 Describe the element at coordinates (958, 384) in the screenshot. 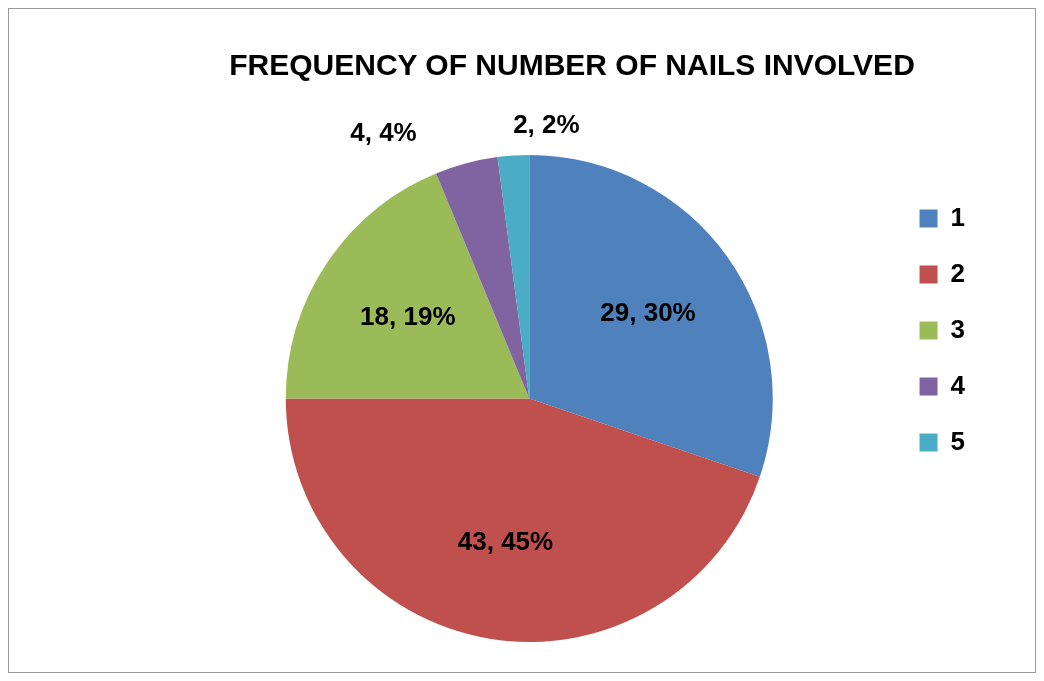

I see `legend-label: 4` at that location.